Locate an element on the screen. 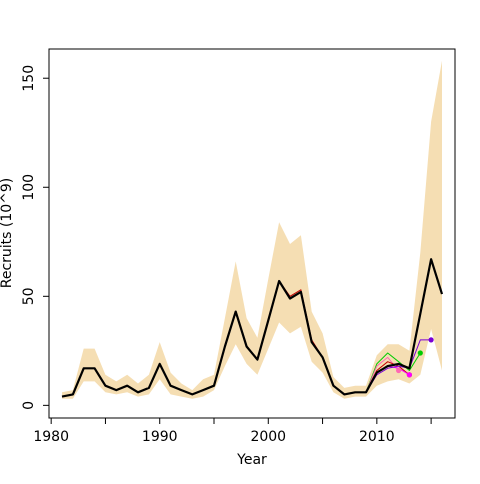 This screenshot has height=484, width=480. y-tick-label: 0 is located at coordinates (29, 405).